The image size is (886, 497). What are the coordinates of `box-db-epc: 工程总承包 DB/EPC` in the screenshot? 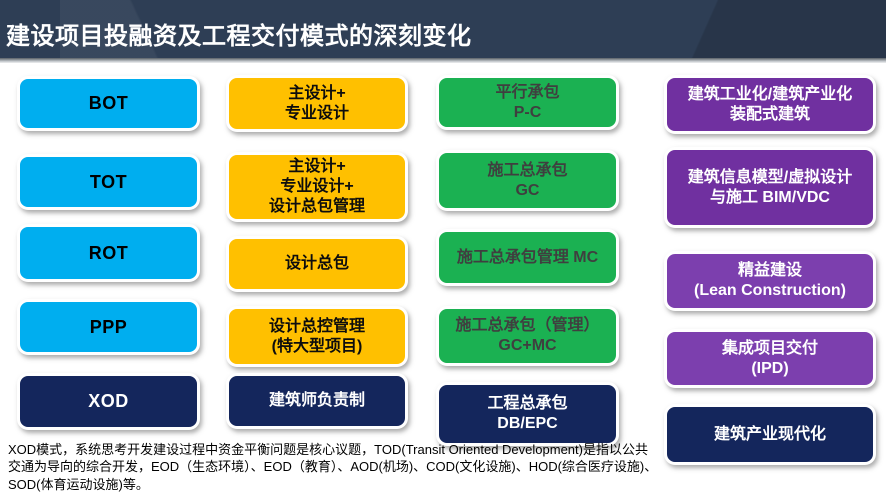 It's located at (527, 414).